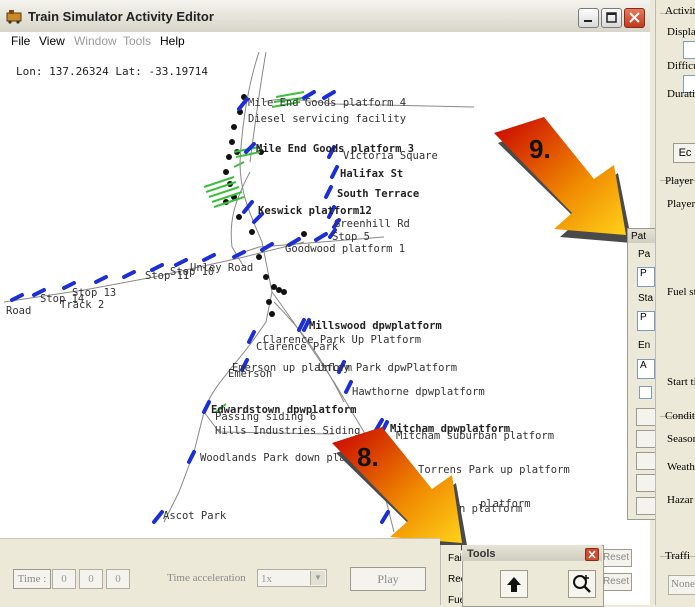 This screenshot has height=607, width=695. What do you see at coordinates (681, 467) in the screenshot?
I see `weather-label: Weath` at bounding box center [681, 467].